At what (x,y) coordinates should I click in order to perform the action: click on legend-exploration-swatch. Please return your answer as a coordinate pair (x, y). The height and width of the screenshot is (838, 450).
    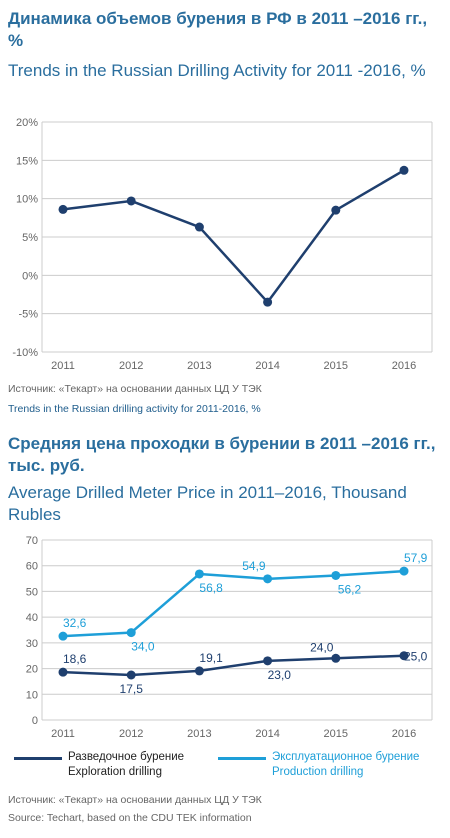
    Looking at the image, I should click on (38, 758).